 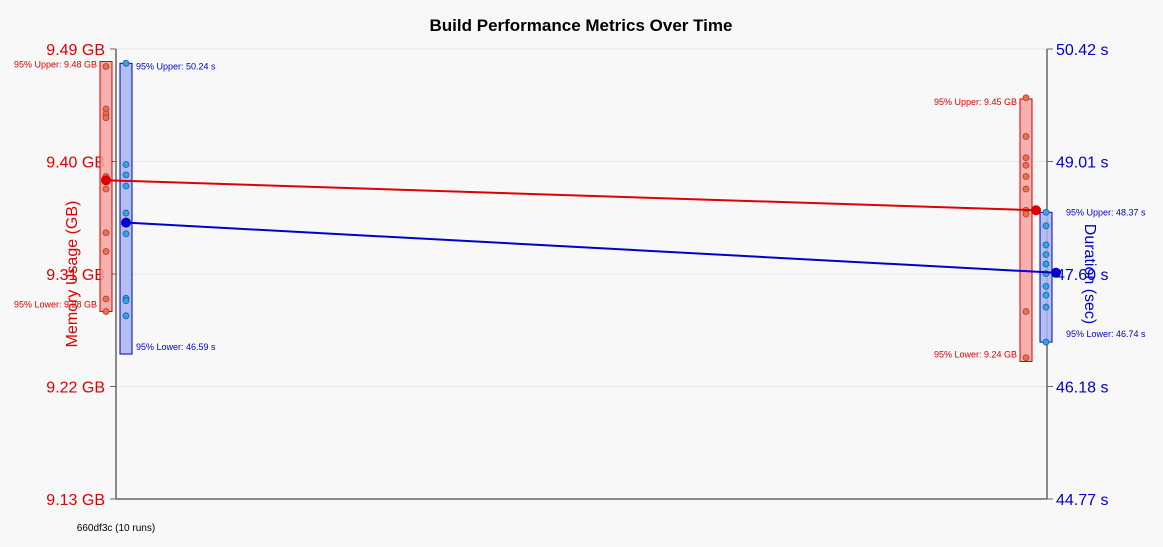 I want to click on left-tick-label: 9.40 GB, so click(x=75, y=163).